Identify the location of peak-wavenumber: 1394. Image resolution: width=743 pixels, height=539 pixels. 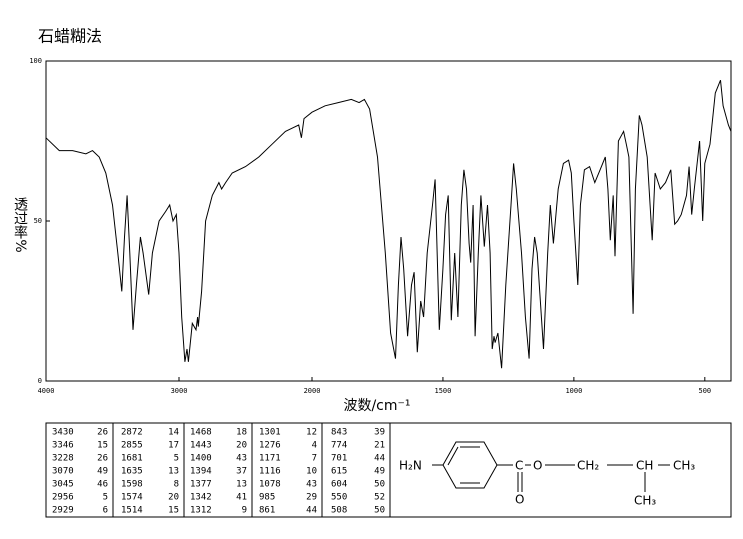
(201, 472).